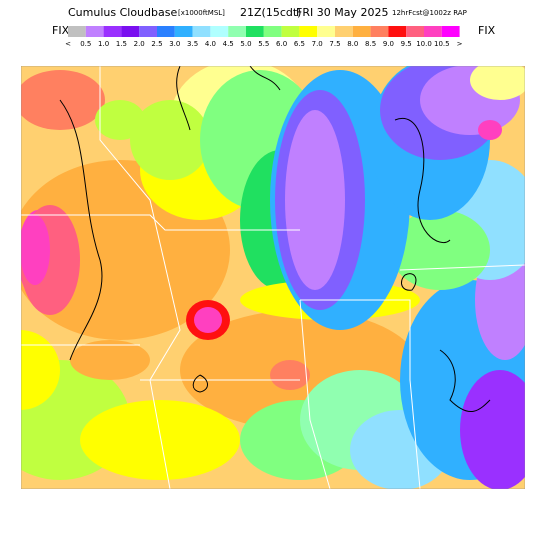 This screenshot has height=548, width=548. I want to click on date: FRI 30 May 2025, so click(342, 12).